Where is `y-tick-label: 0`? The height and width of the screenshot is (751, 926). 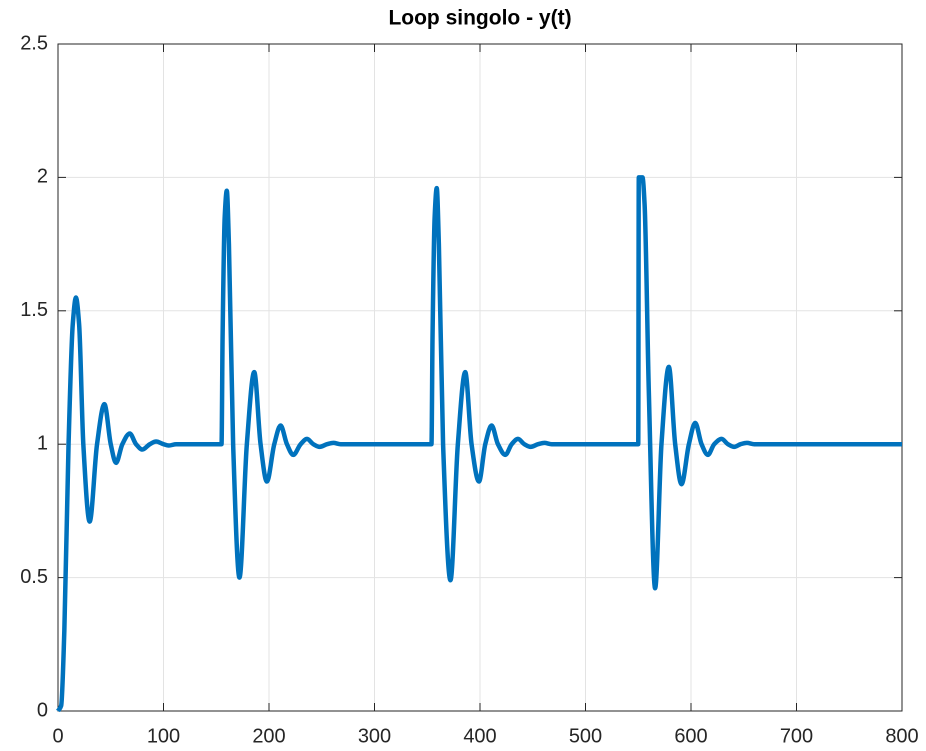 y-tick-label: 0 is located at coordinates (42, 710).